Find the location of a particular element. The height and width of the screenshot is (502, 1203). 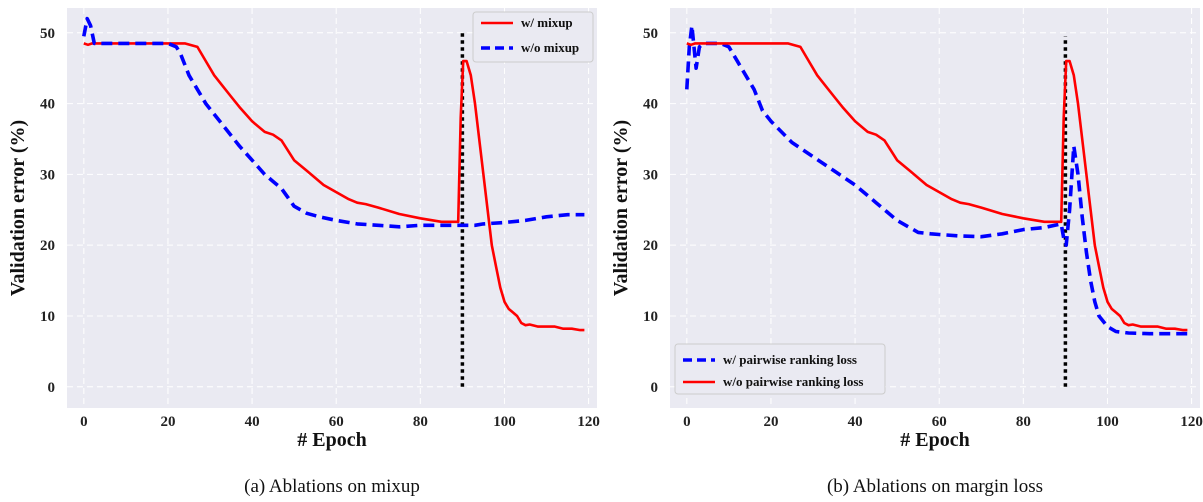

legend-label-w-pairwise: w/ pairwise ranking loss is located at coordinates (790, 359).